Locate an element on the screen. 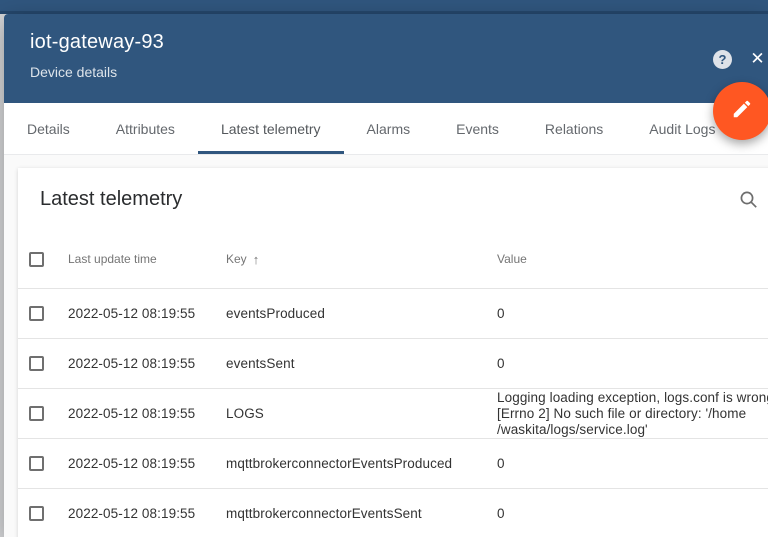  sort-ascending-icon: ↑ is located at coordinates (256, 259).